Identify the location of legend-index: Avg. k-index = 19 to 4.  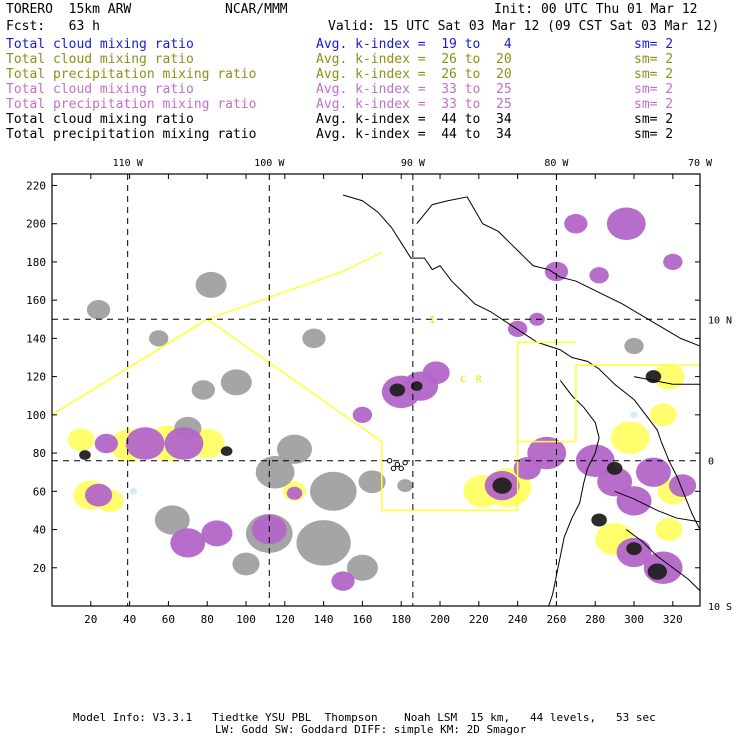
(414, 44).